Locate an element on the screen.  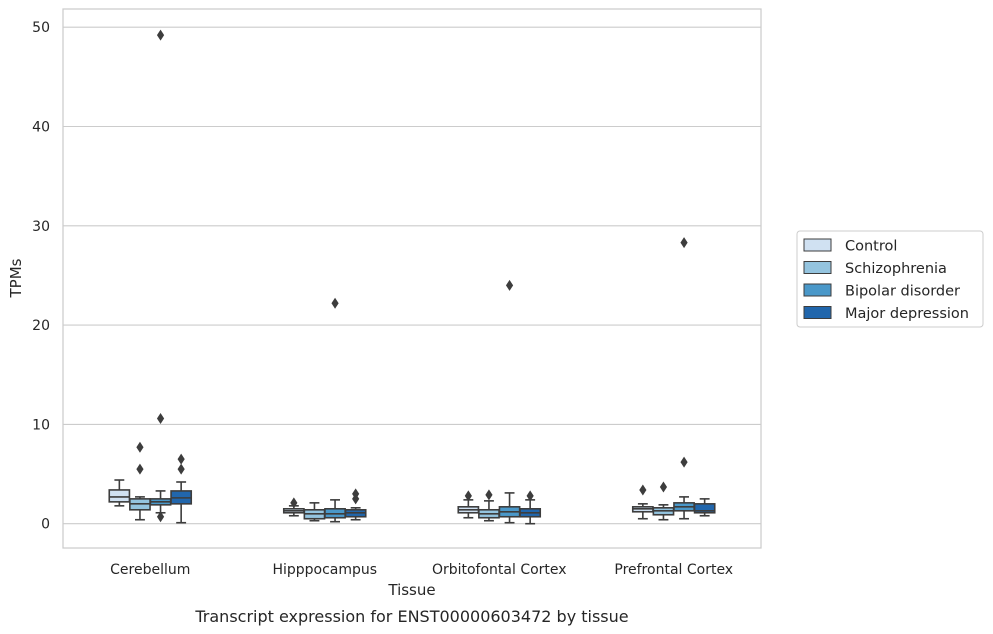
y-axis-title: TPMs is located at coordinates (16, 278).